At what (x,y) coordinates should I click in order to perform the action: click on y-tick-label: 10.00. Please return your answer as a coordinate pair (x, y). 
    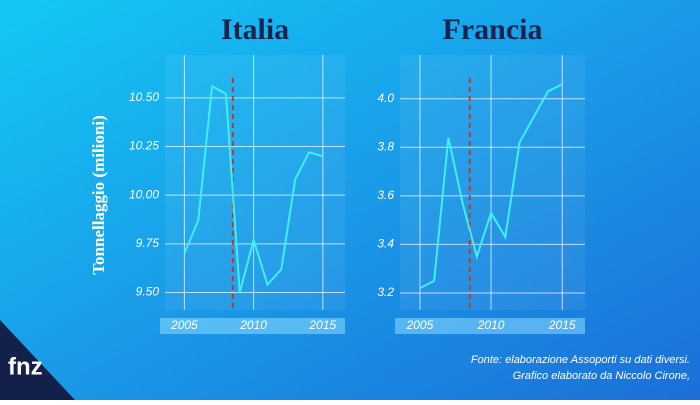
    Looking at the image, I should click on (144, 194).